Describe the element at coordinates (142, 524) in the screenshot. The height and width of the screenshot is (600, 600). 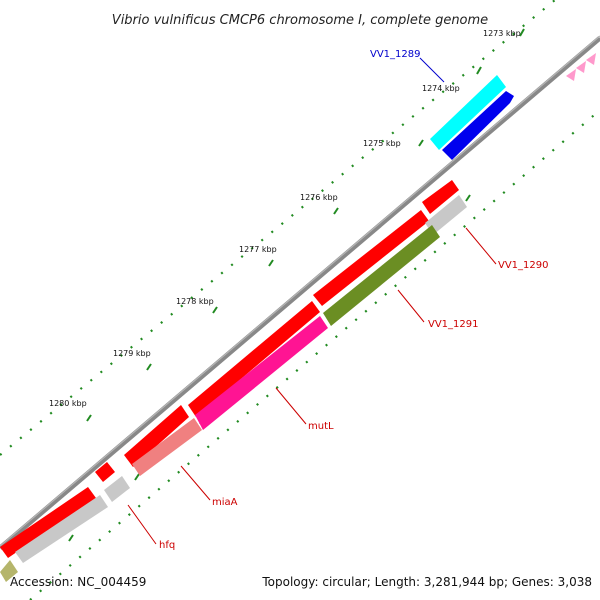
I see `leader-hfq` at that location.